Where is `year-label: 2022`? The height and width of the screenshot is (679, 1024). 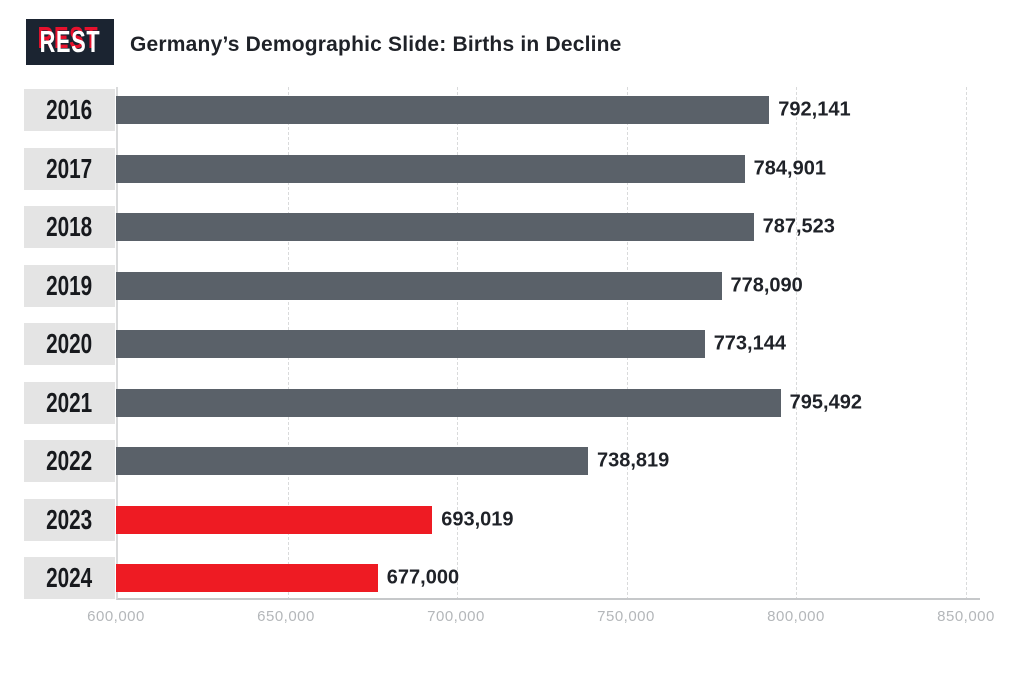
year-label: 2022 is located at coordinates (69, 460).